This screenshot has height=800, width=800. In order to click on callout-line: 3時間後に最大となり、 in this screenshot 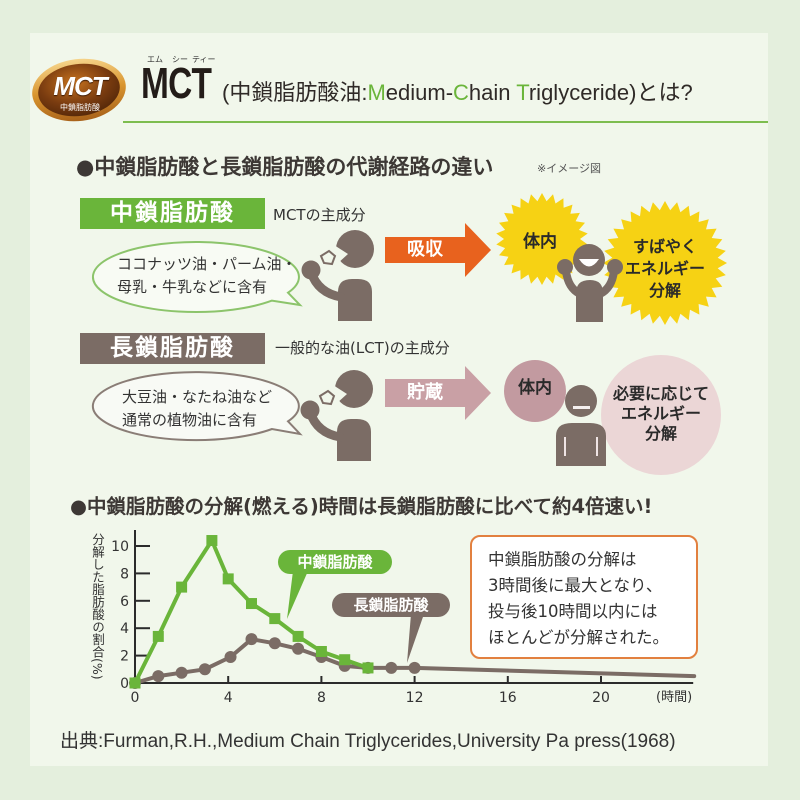, I will do `click(575, 585)`.